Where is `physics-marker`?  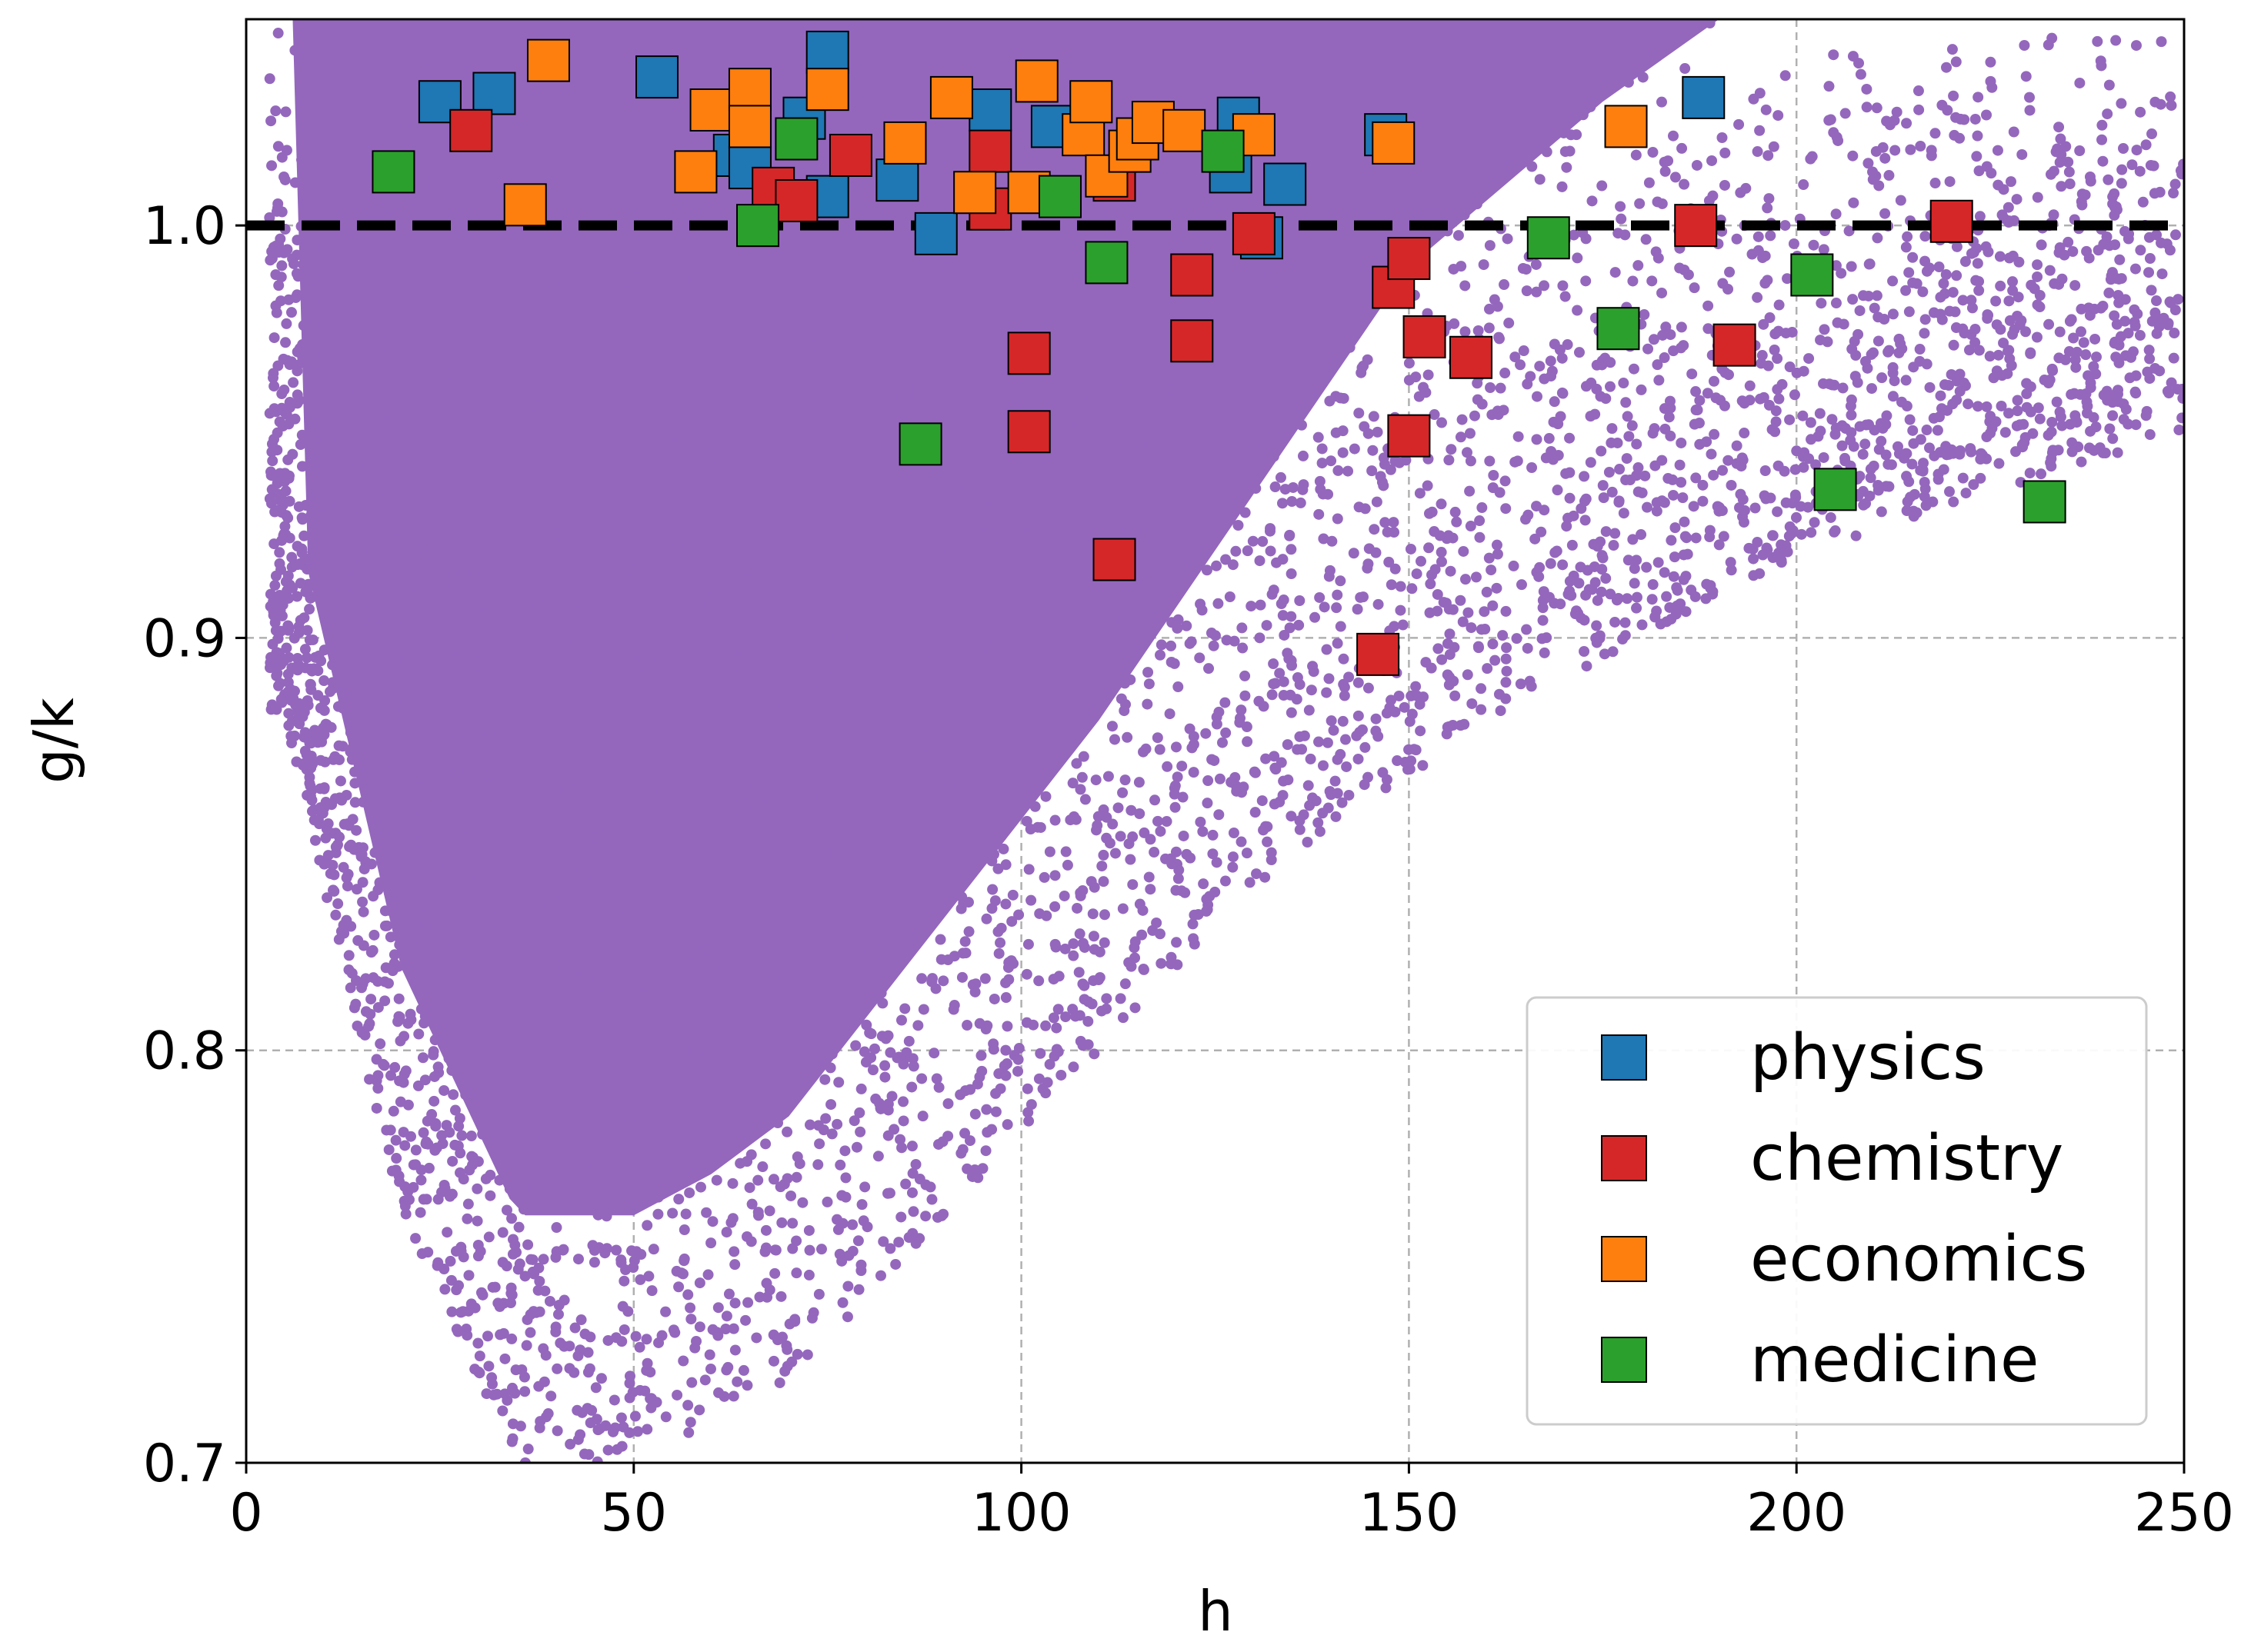
physics-marker is located at coordinates (1285, 184).